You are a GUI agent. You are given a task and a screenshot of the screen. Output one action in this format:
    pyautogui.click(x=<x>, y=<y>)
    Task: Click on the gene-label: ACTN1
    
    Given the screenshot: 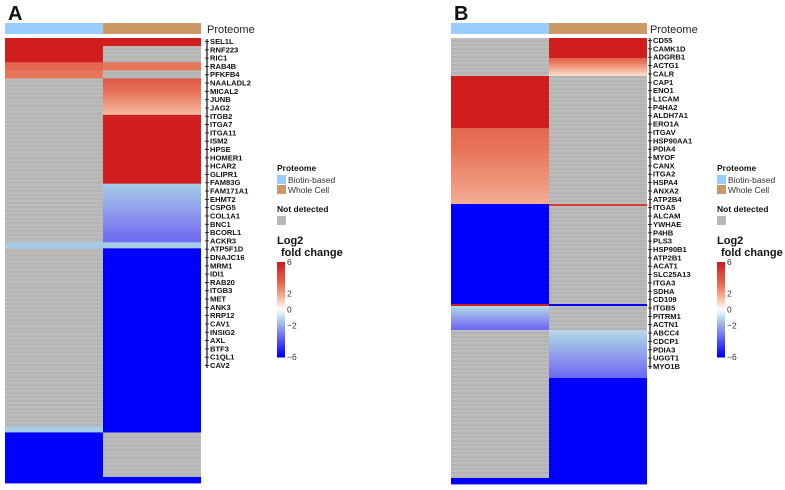 What is the action you would take?
    pyautogui.click(x=666, y=324)
    